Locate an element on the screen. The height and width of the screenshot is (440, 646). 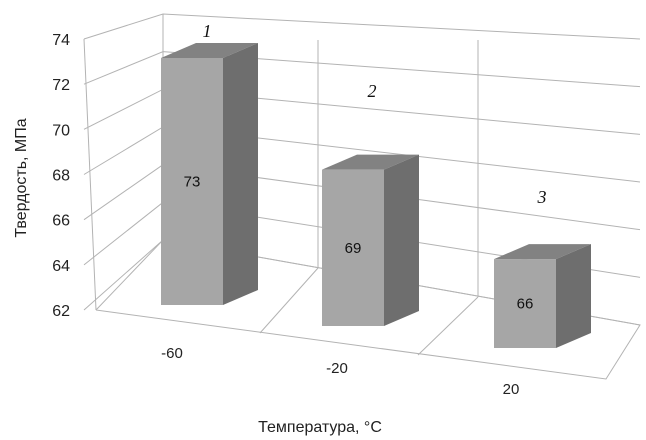
bar-annotation-number: 1 is located at coordinates (207, 31).